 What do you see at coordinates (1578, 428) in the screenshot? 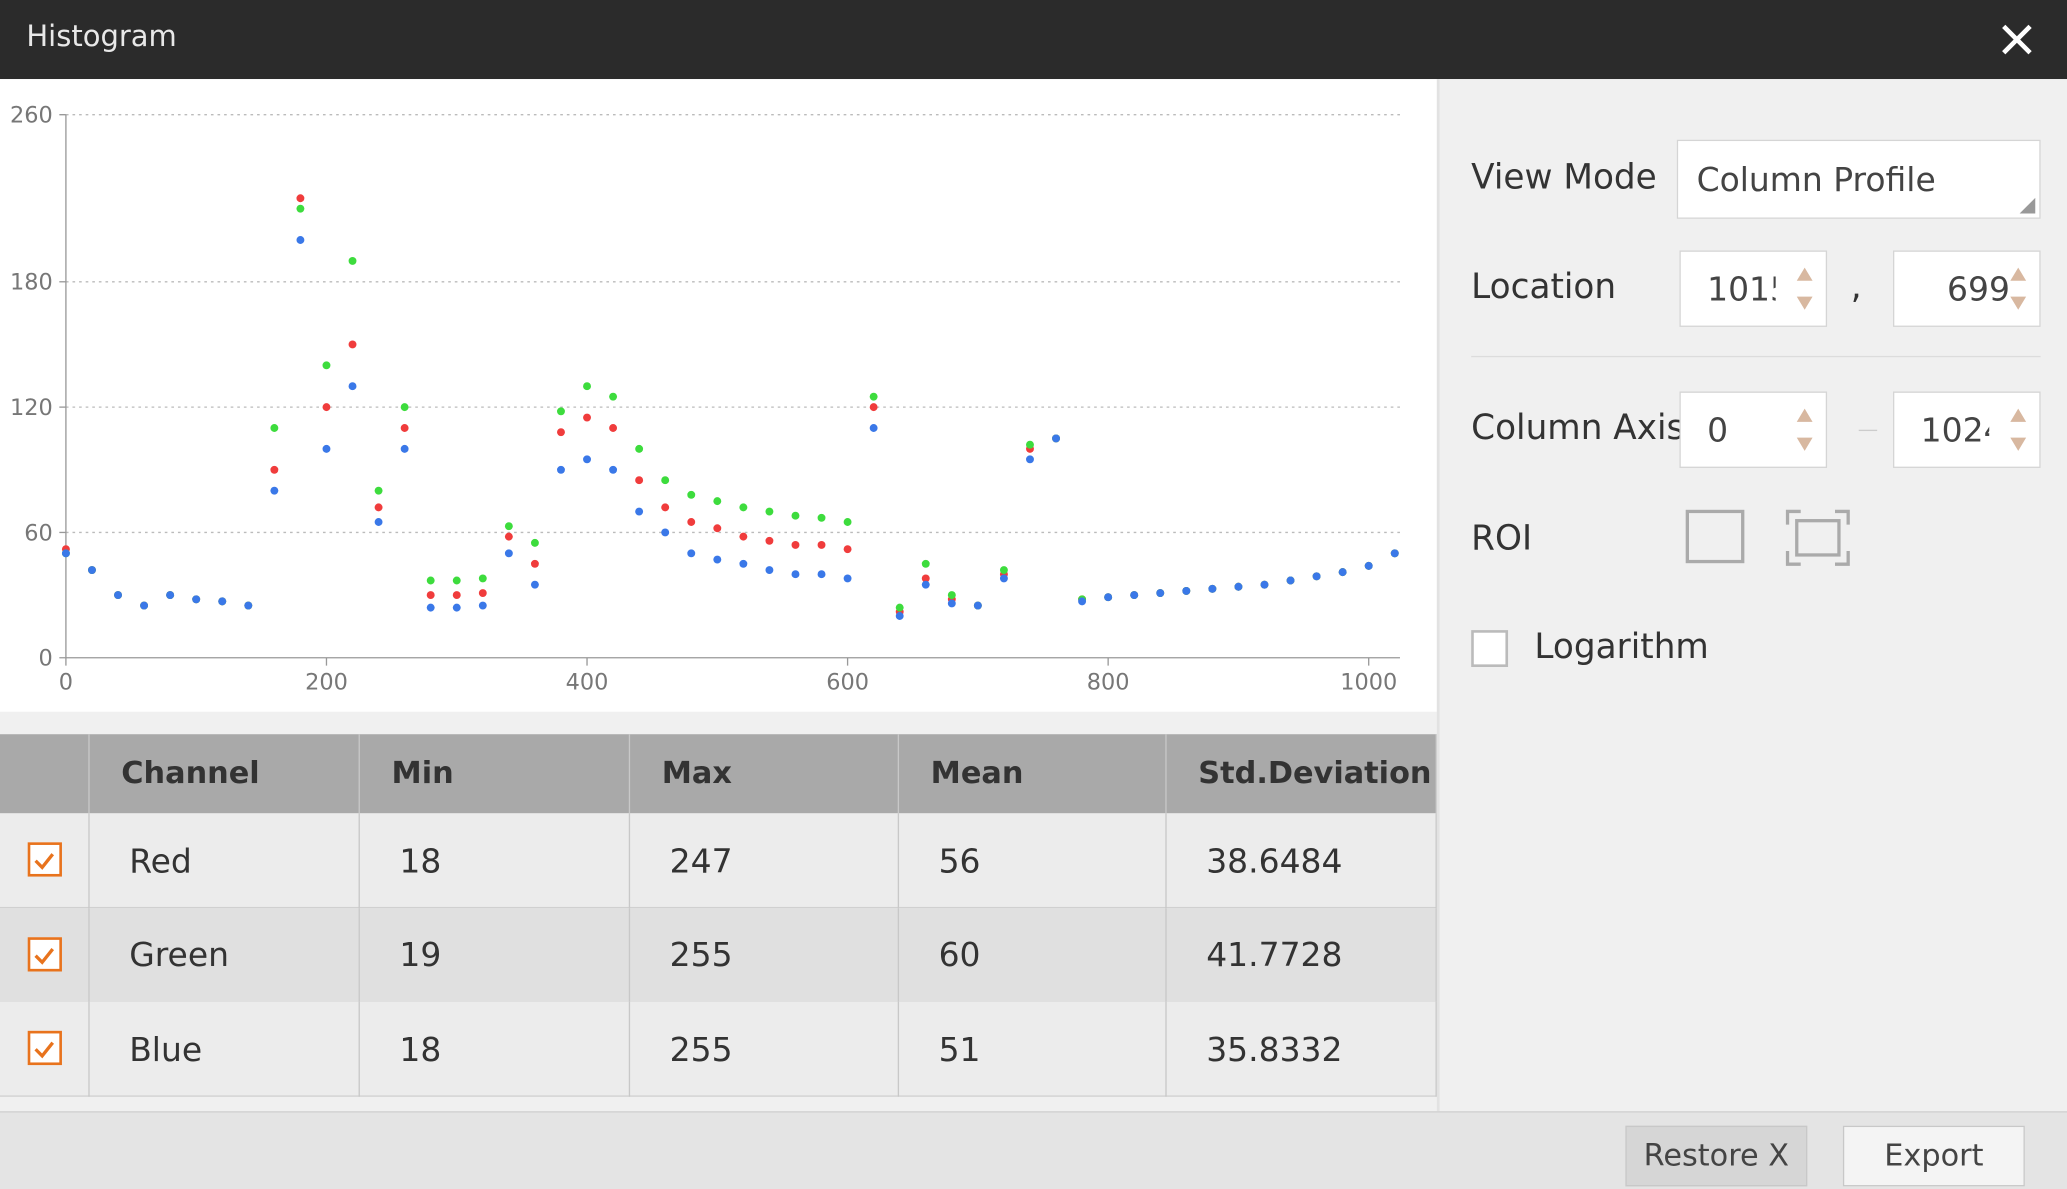
I see `label: Column Axis` at bounding box center [1578, 428].